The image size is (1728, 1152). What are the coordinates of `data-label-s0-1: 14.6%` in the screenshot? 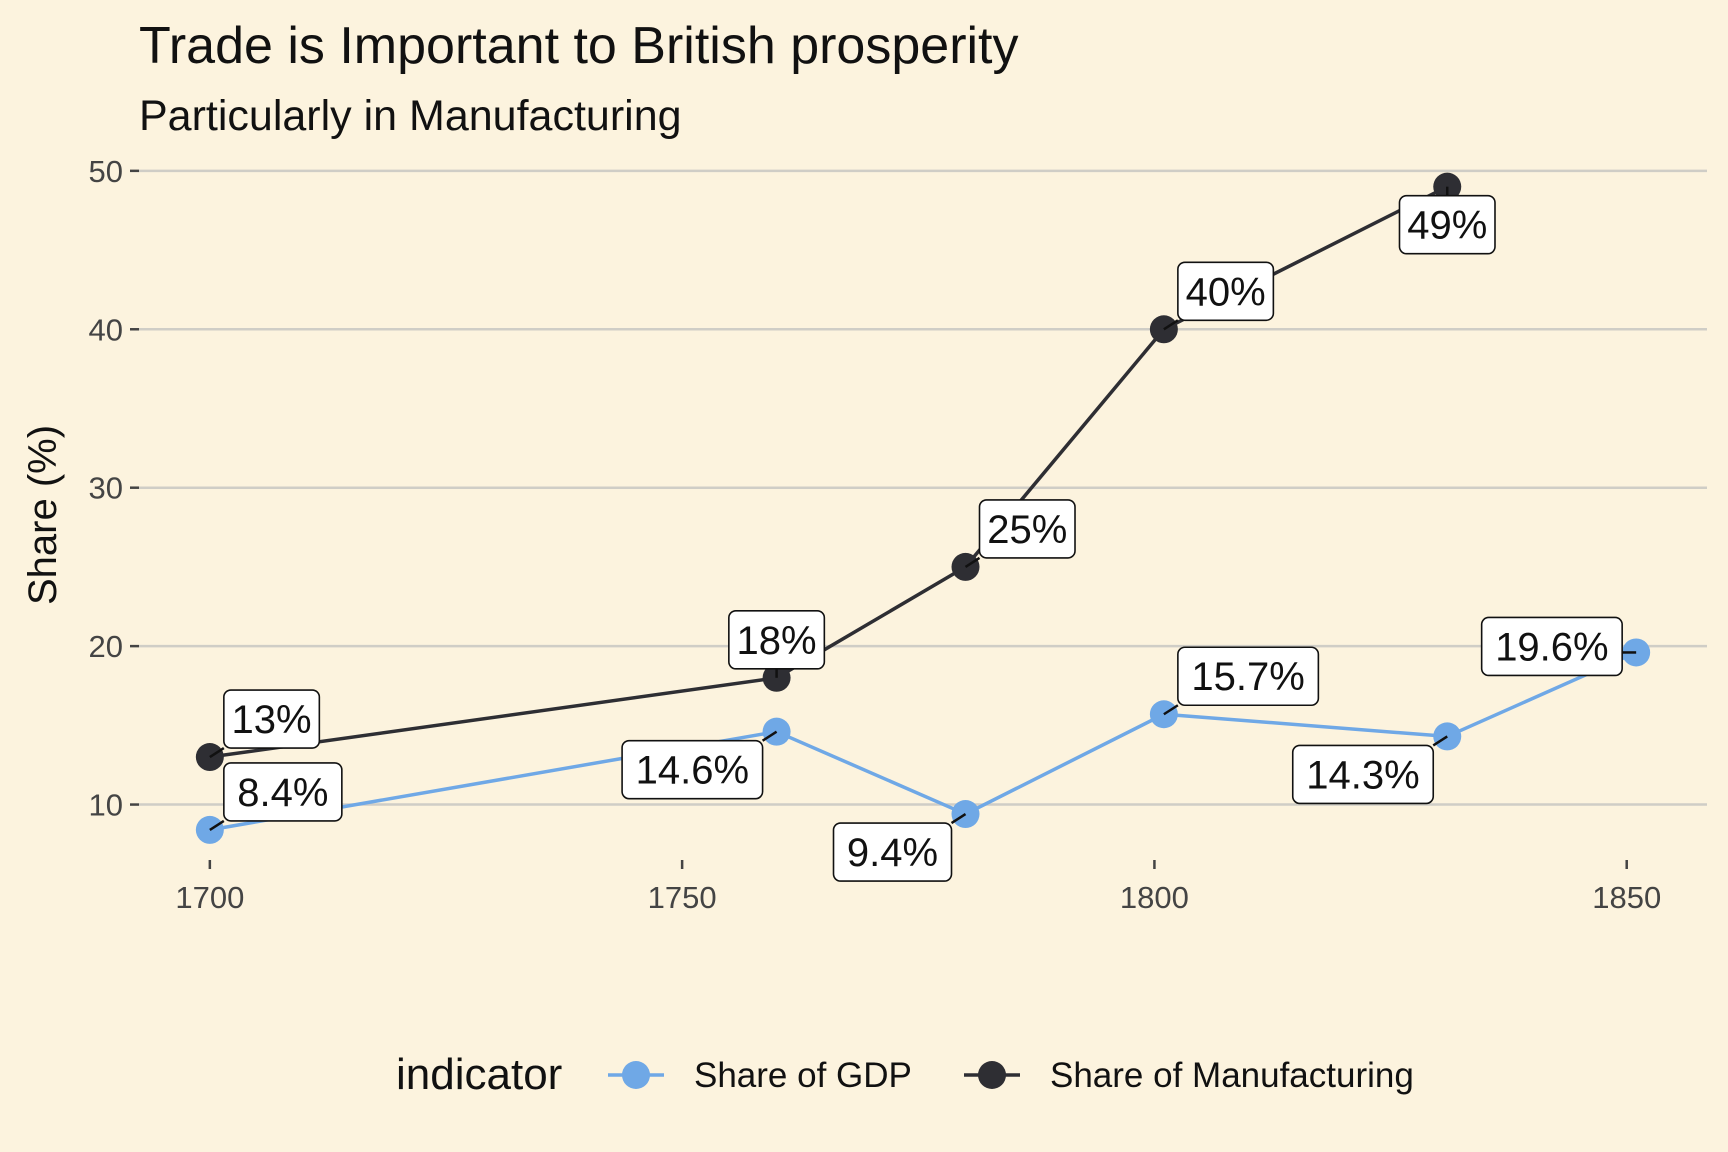 It's located at (699, 765).